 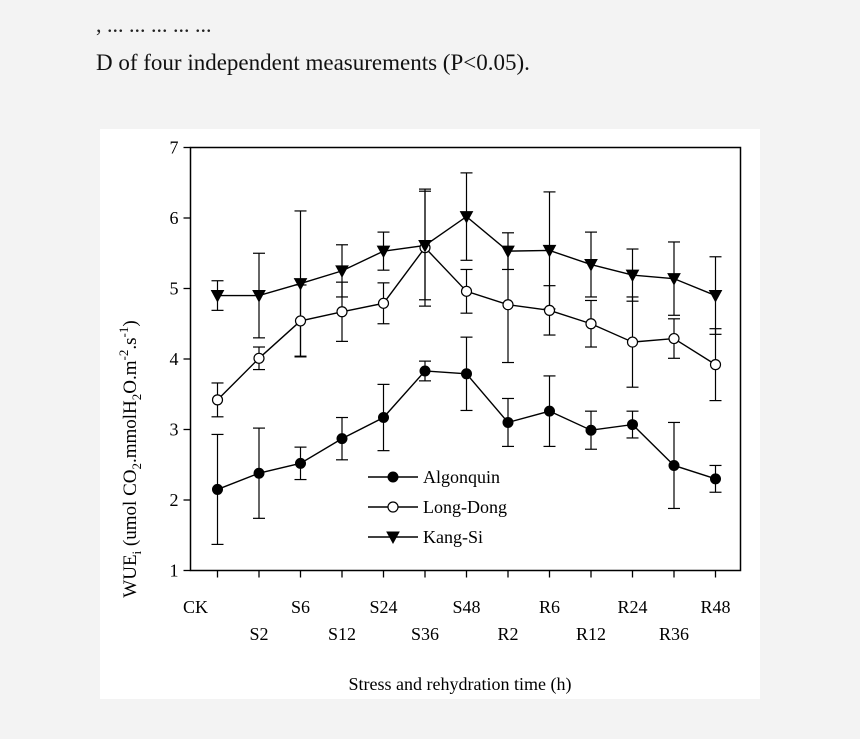 I want to click on y-axis-label: WUEi (umol CO2.mmolH2O.m-2.s-1), so click(x=130, y=458).